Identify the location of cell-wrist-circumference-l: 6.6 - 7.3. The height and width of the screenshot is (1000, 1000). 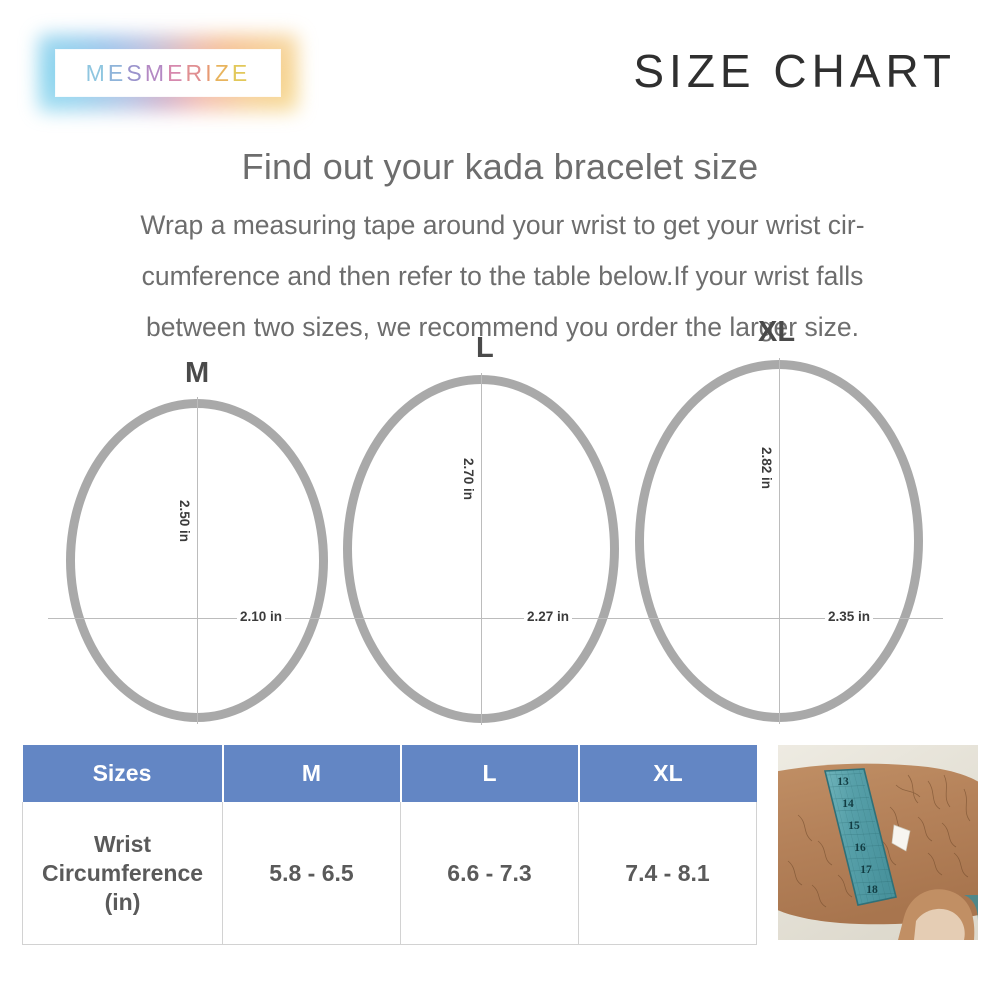
(489, 873).